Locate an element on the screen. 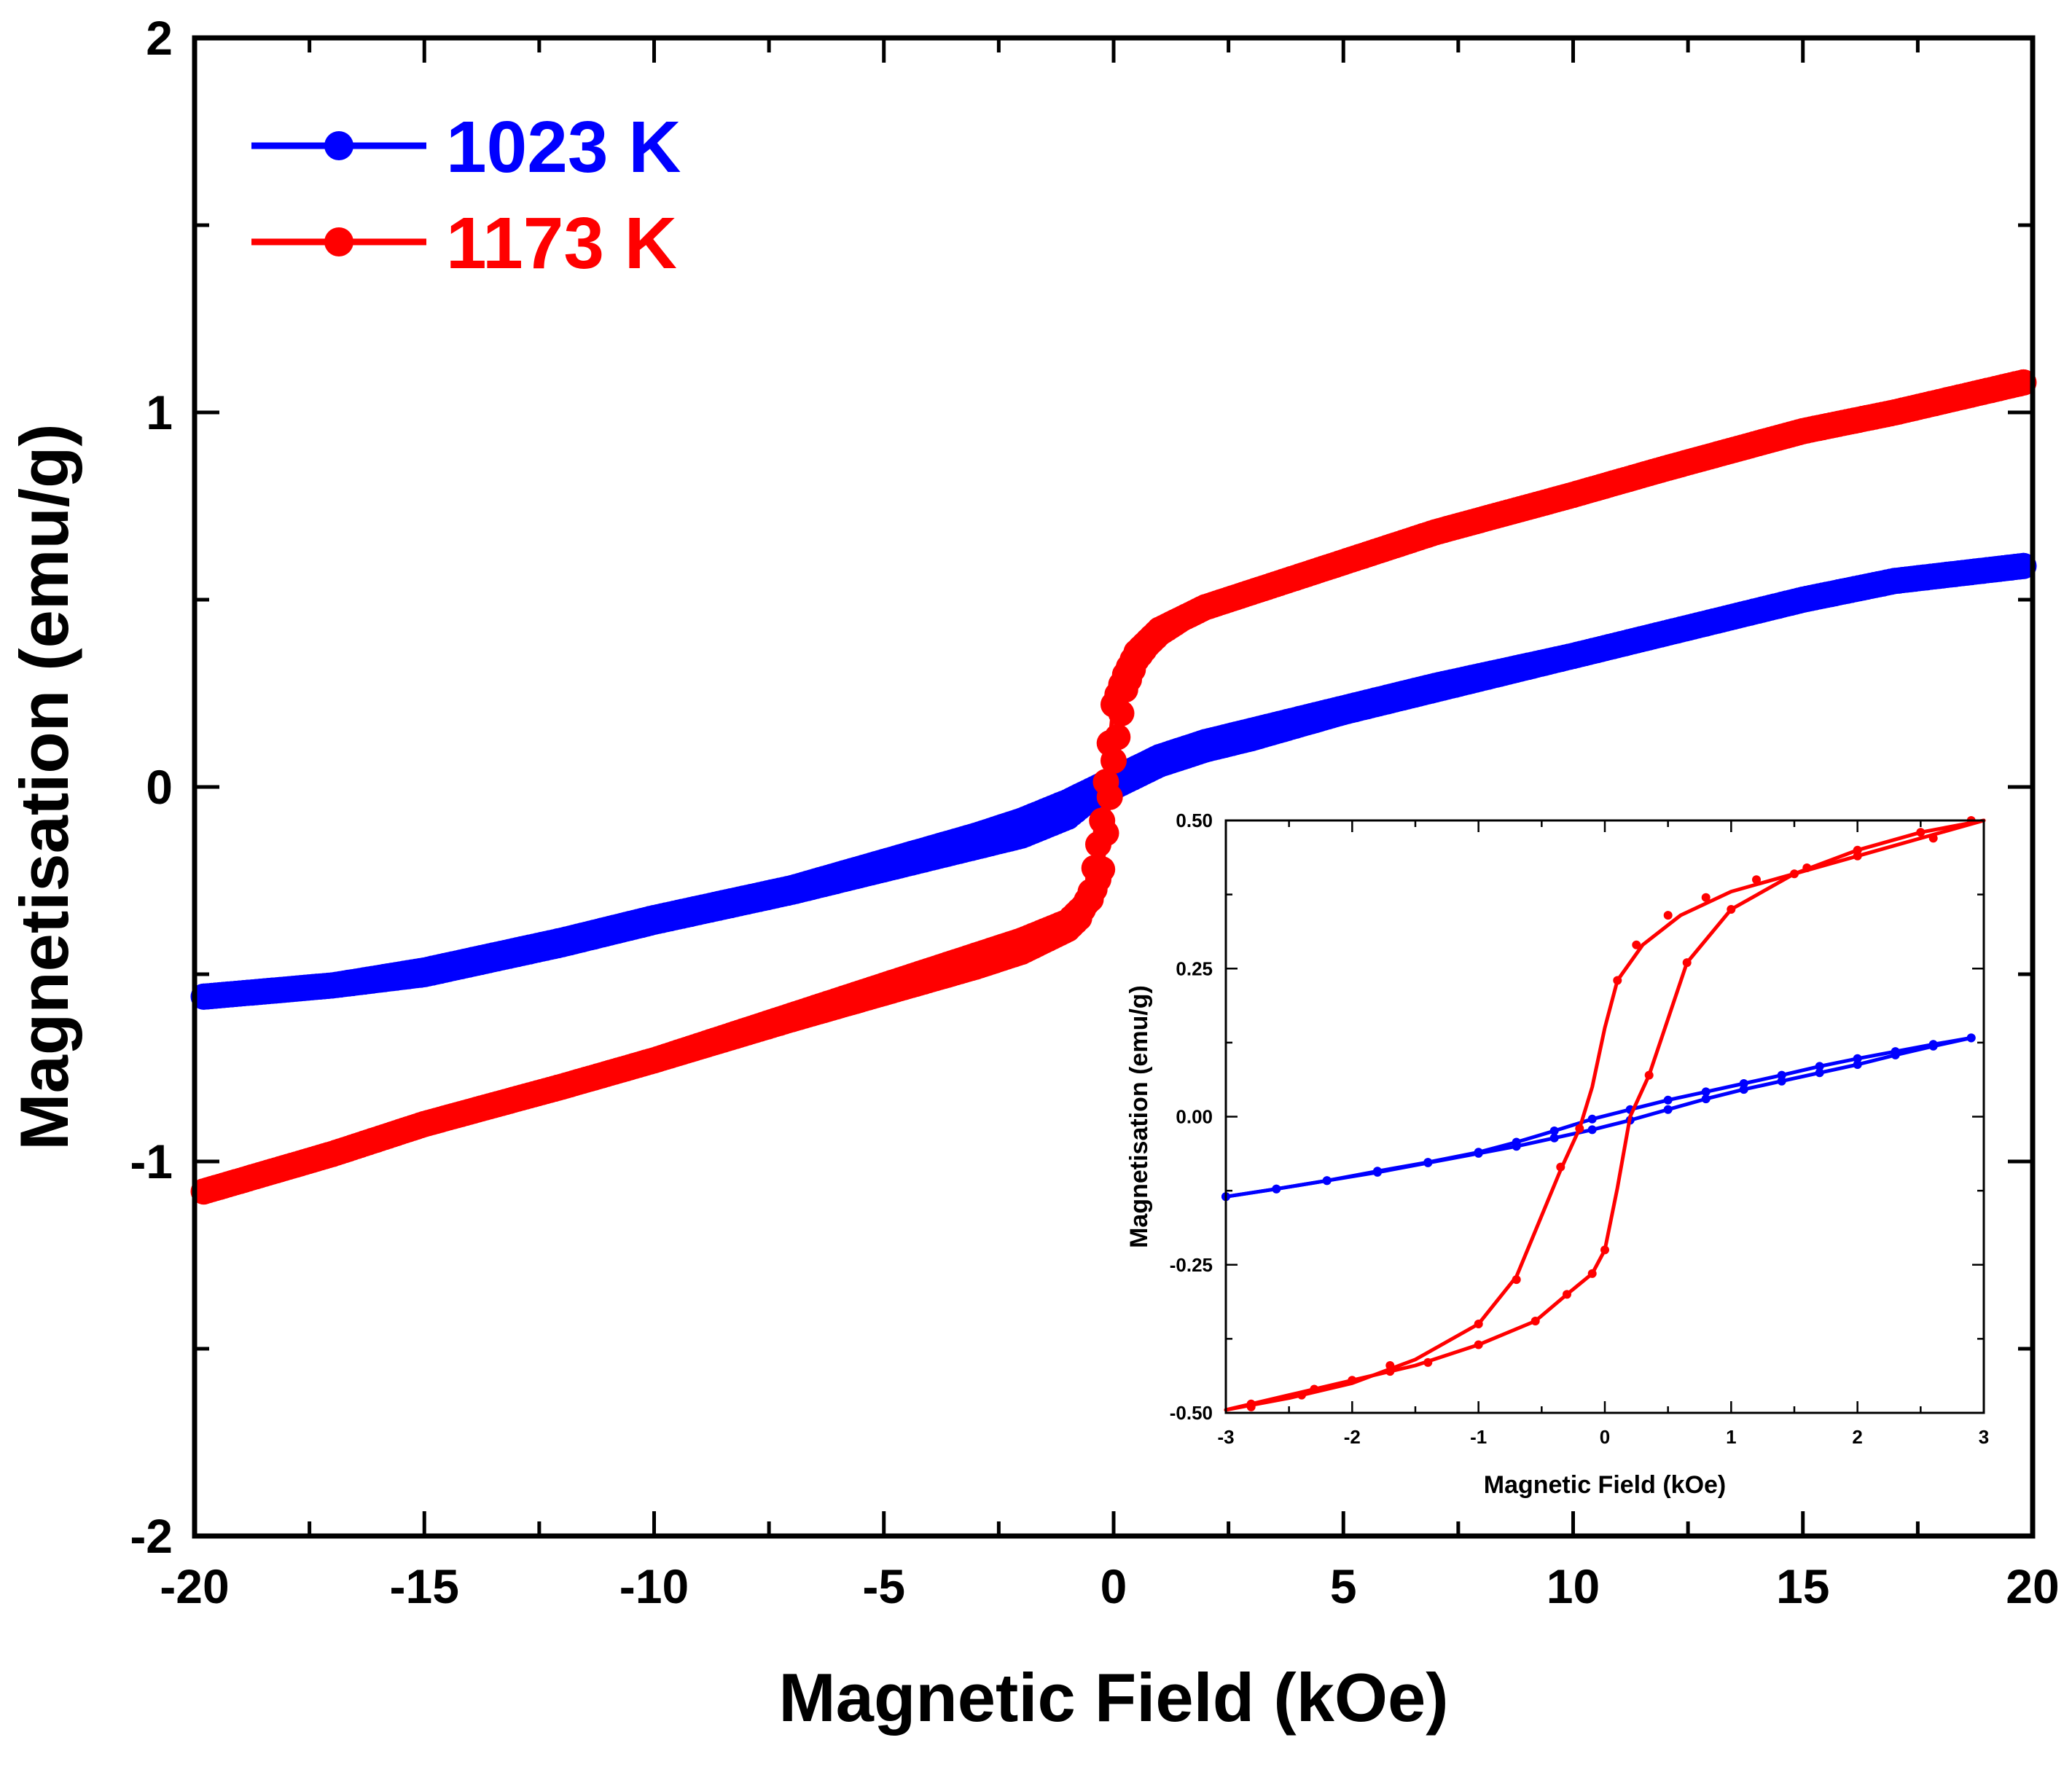  inset-x-tick-label: 3 is located at coordinates (1984, 1437).